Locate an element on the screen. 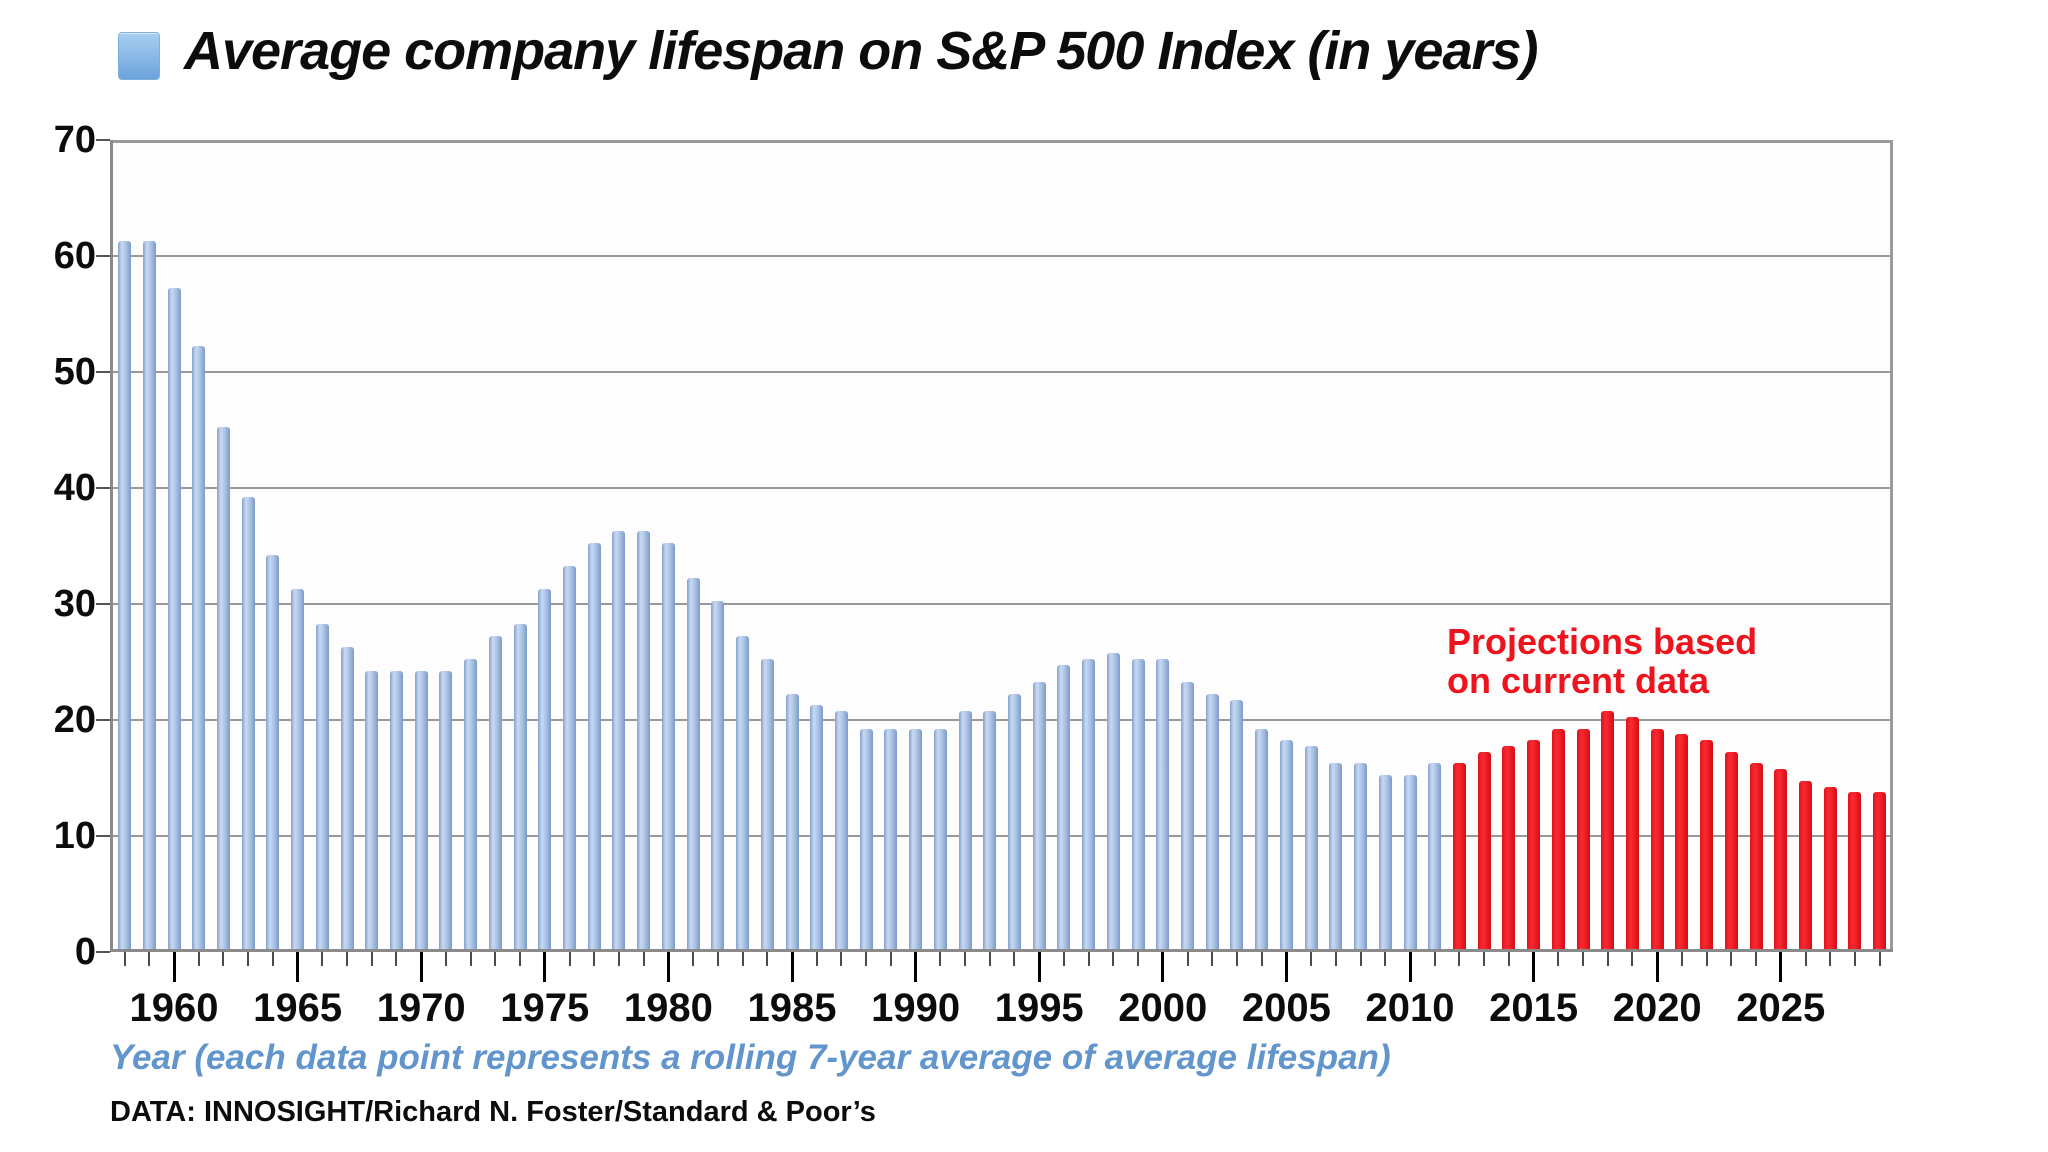 Image resolution: width=2048 pixels, height=1152 pixels. y-axis-label: 20 is located at coordinates (74, 720).